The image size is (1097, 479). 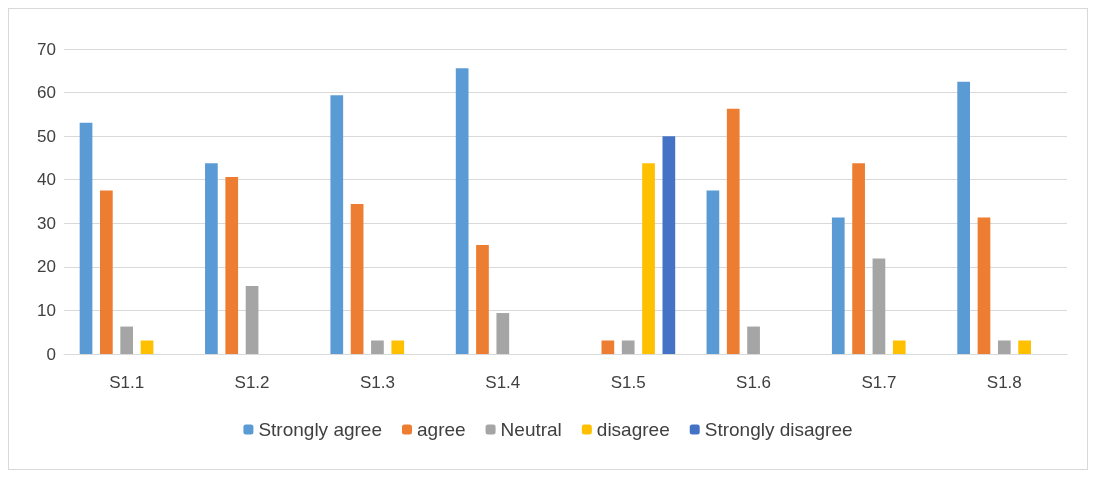 What do you see at coordinates (46, 267) in the screenshot?
I see `y-tick-label: 20` at bounding box center [46, 267].